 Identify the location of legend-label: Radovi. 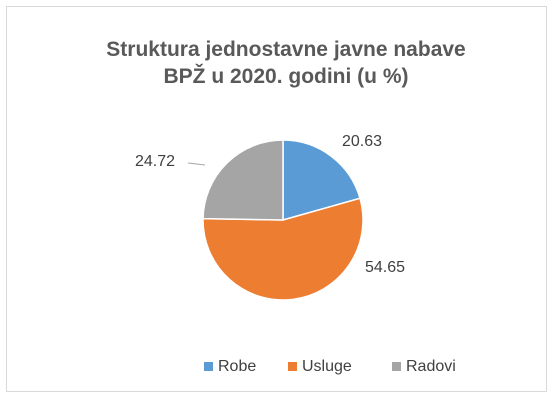
(431, 366).